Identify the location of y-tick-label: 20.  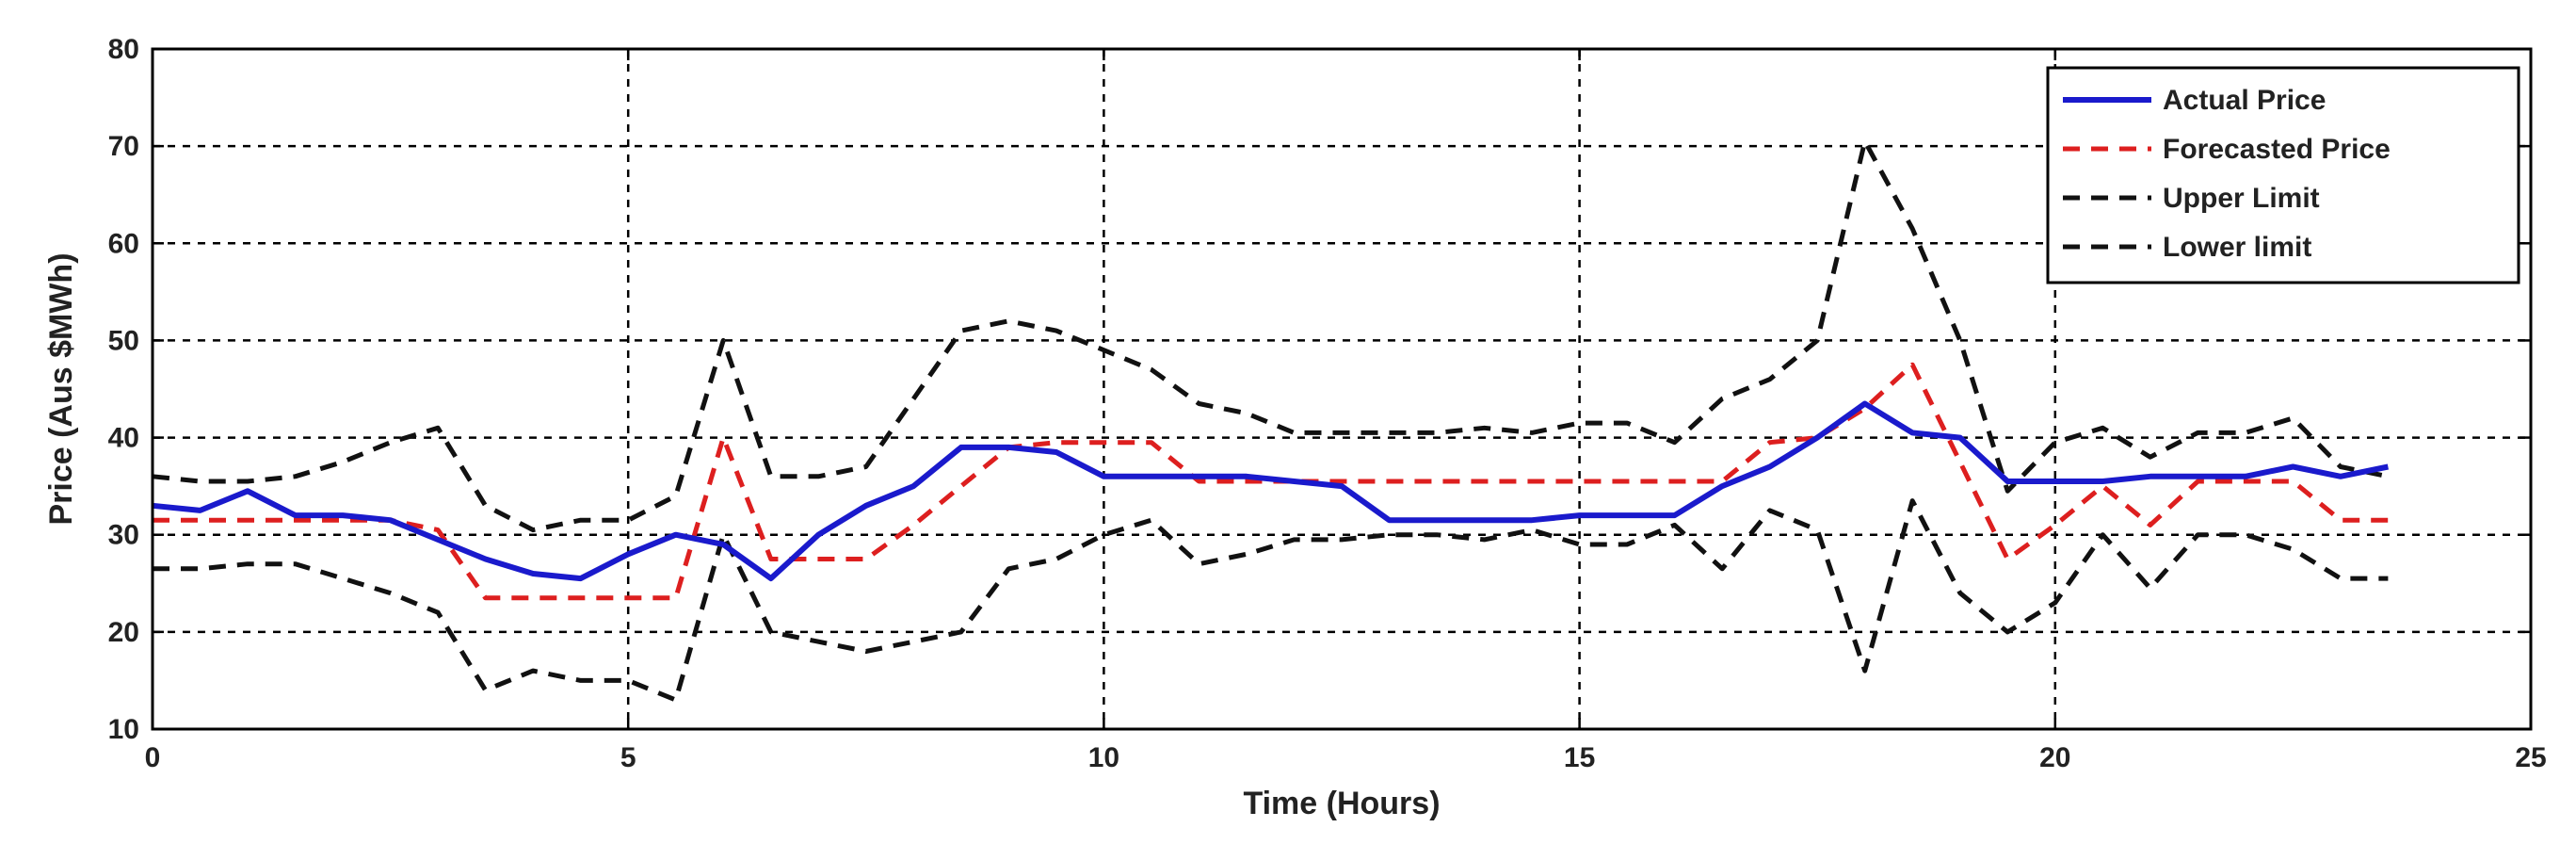
(123, 632).